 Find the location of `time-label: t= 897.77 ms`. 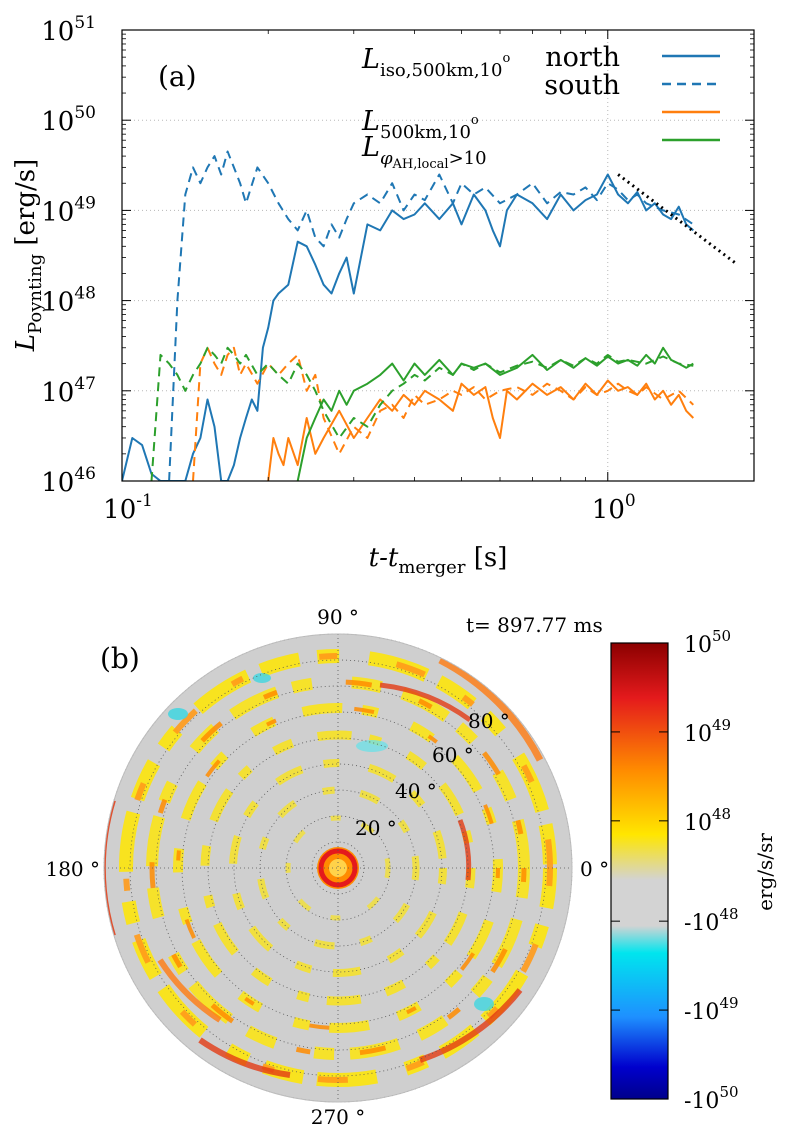

time-label: t= 897.77 ms is located at coordinates (534, 625).